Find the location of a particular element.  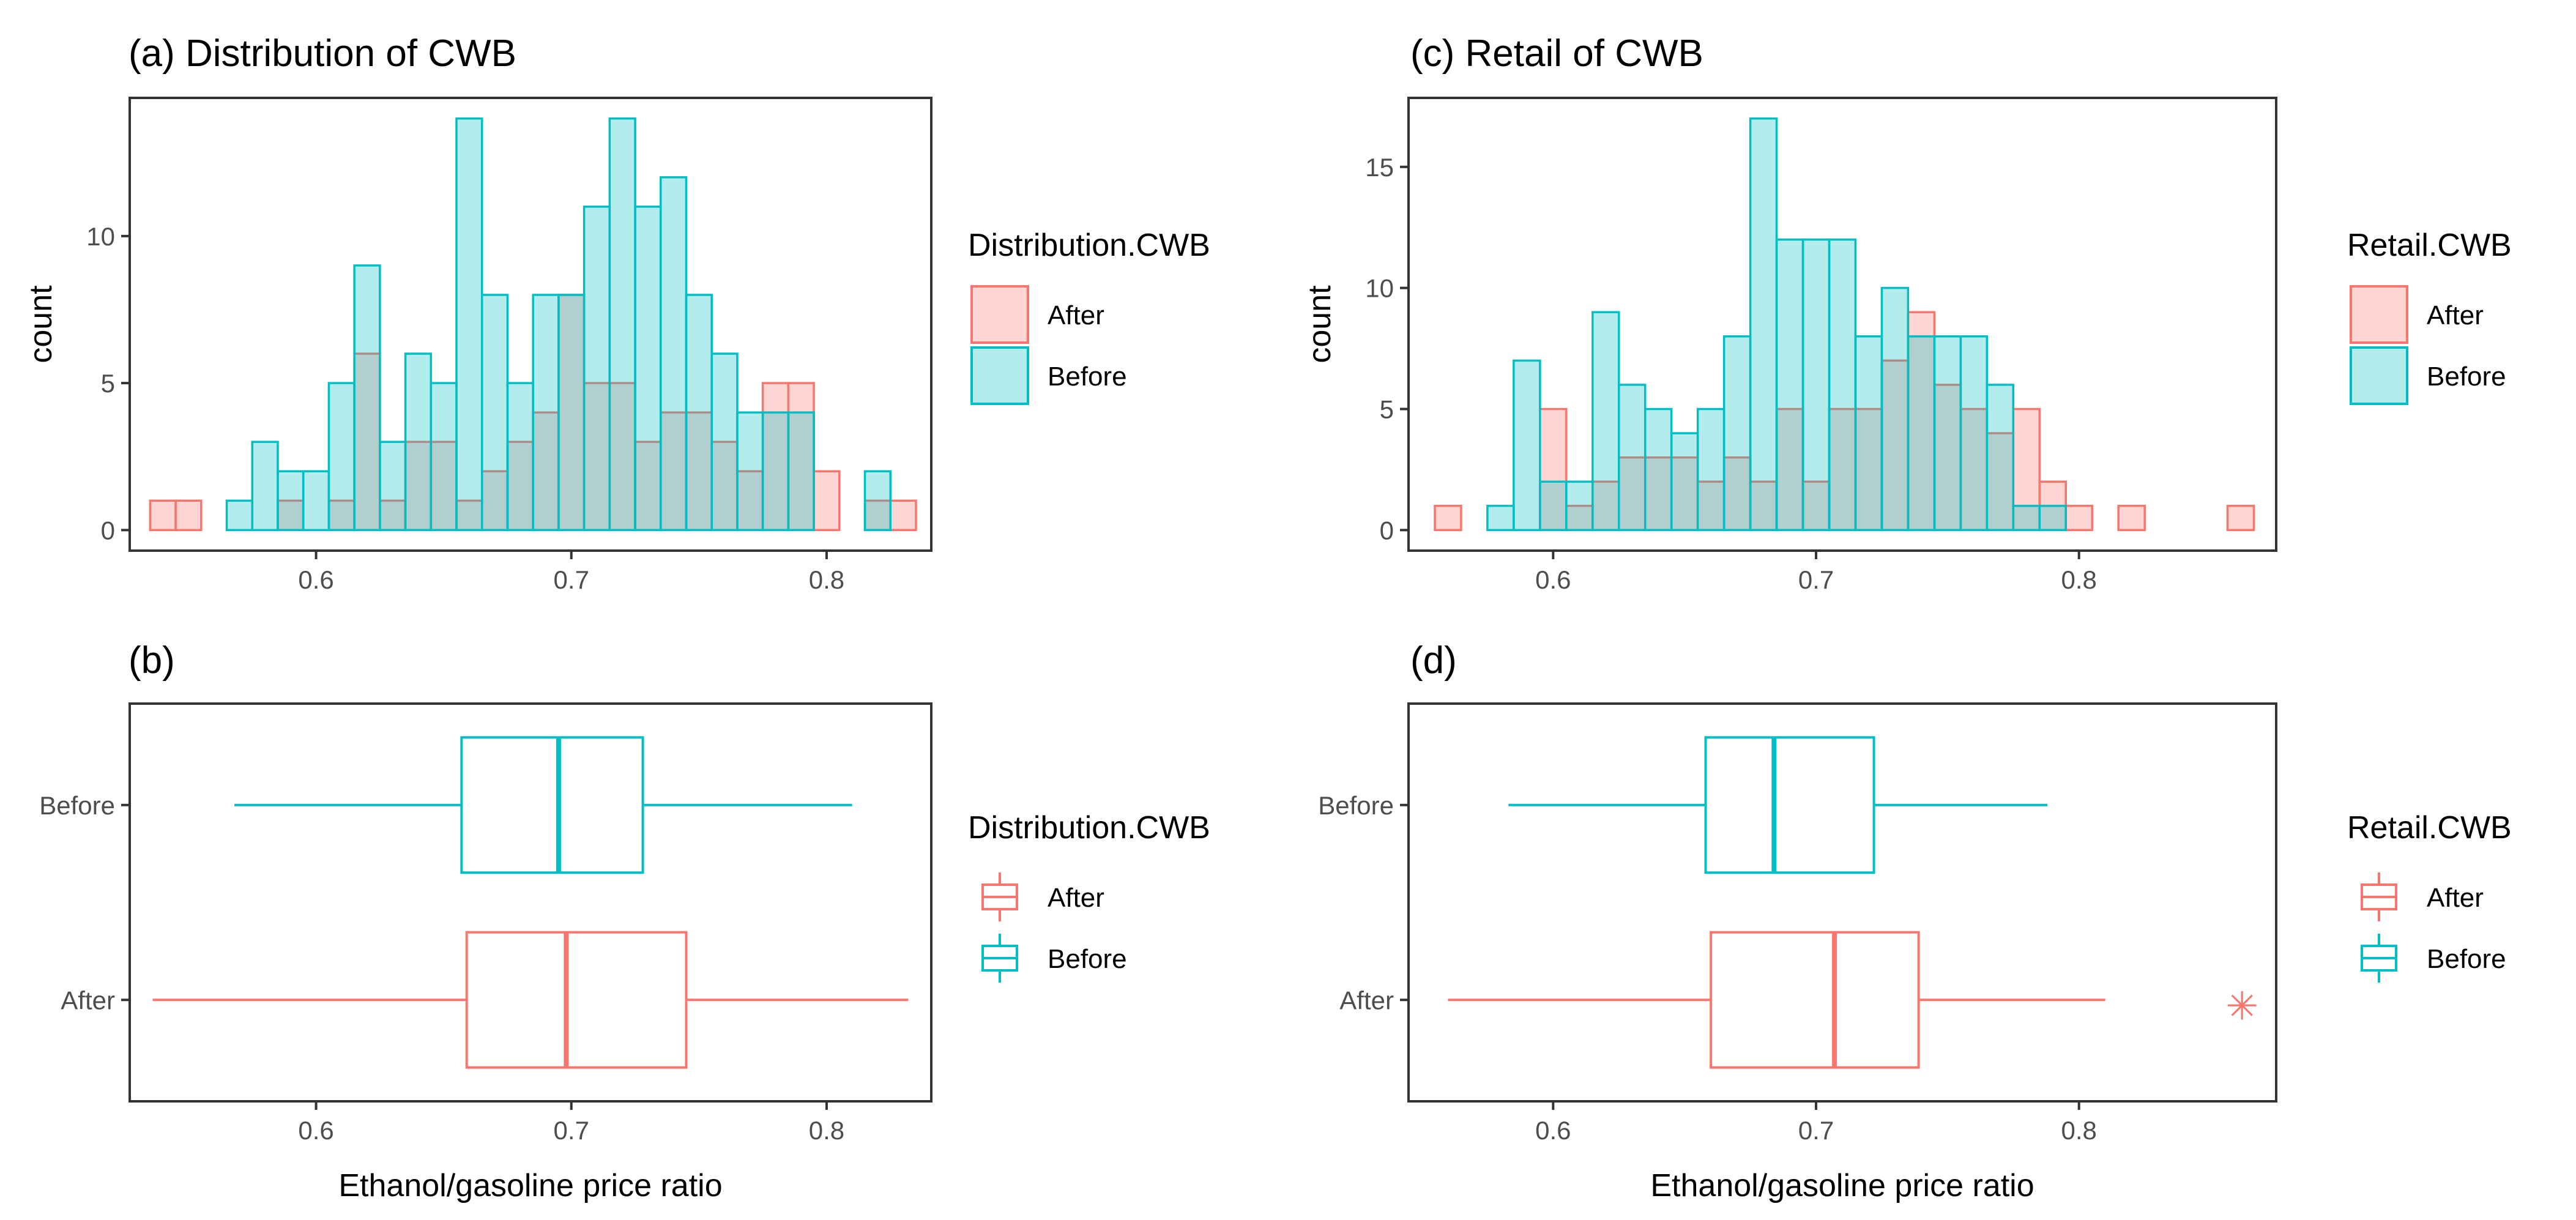

panel-d-x-tick-label: 0.8 is located at coordinates (2079, 1130).